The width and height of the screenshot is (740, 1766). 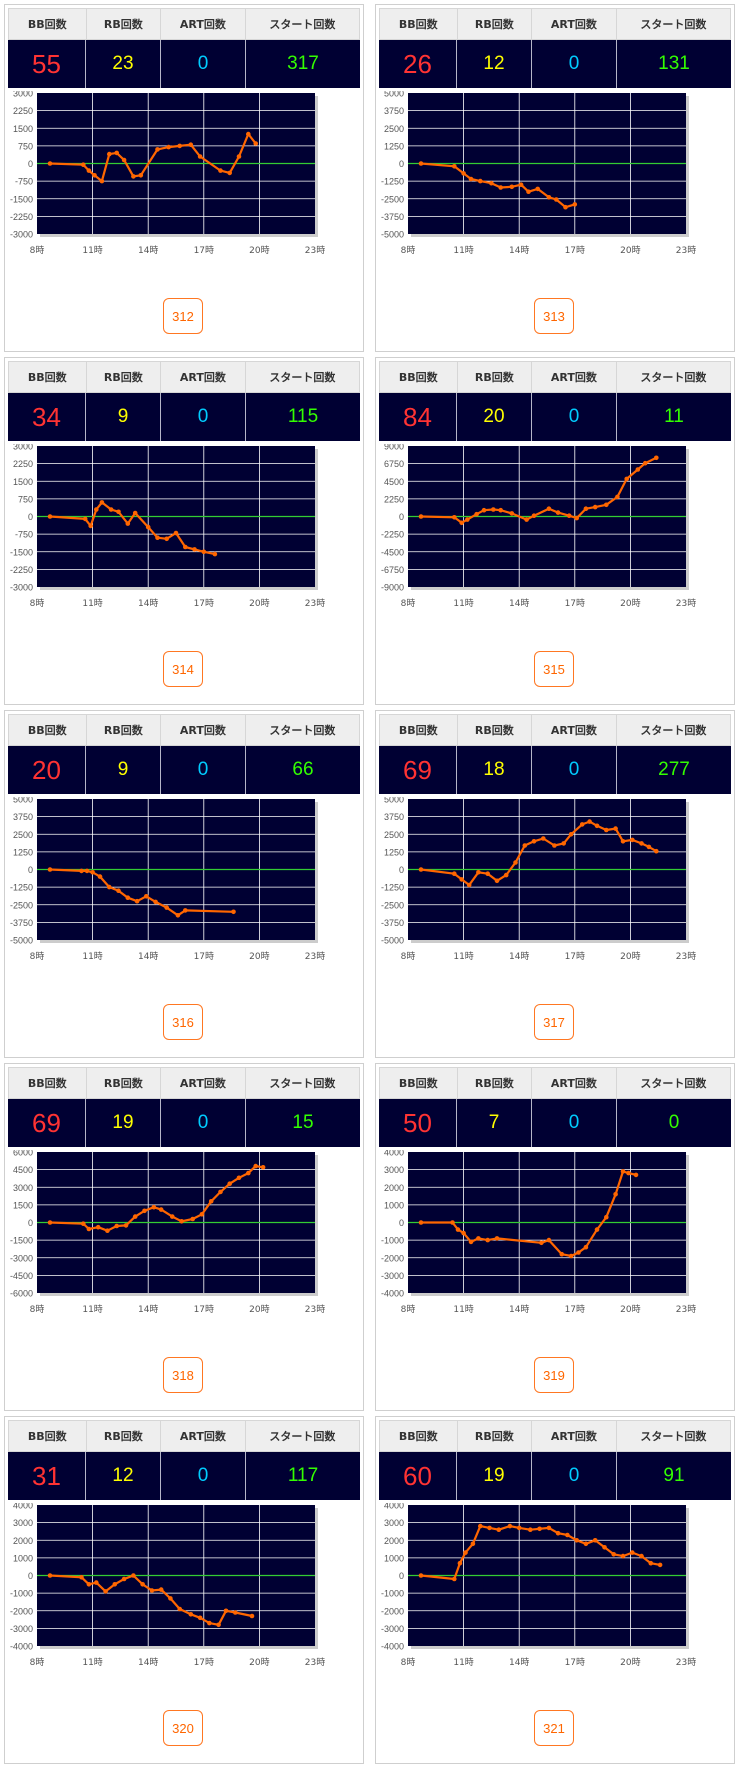 I want to click on machine-number-button: 319, so click(x=554, y=1375).